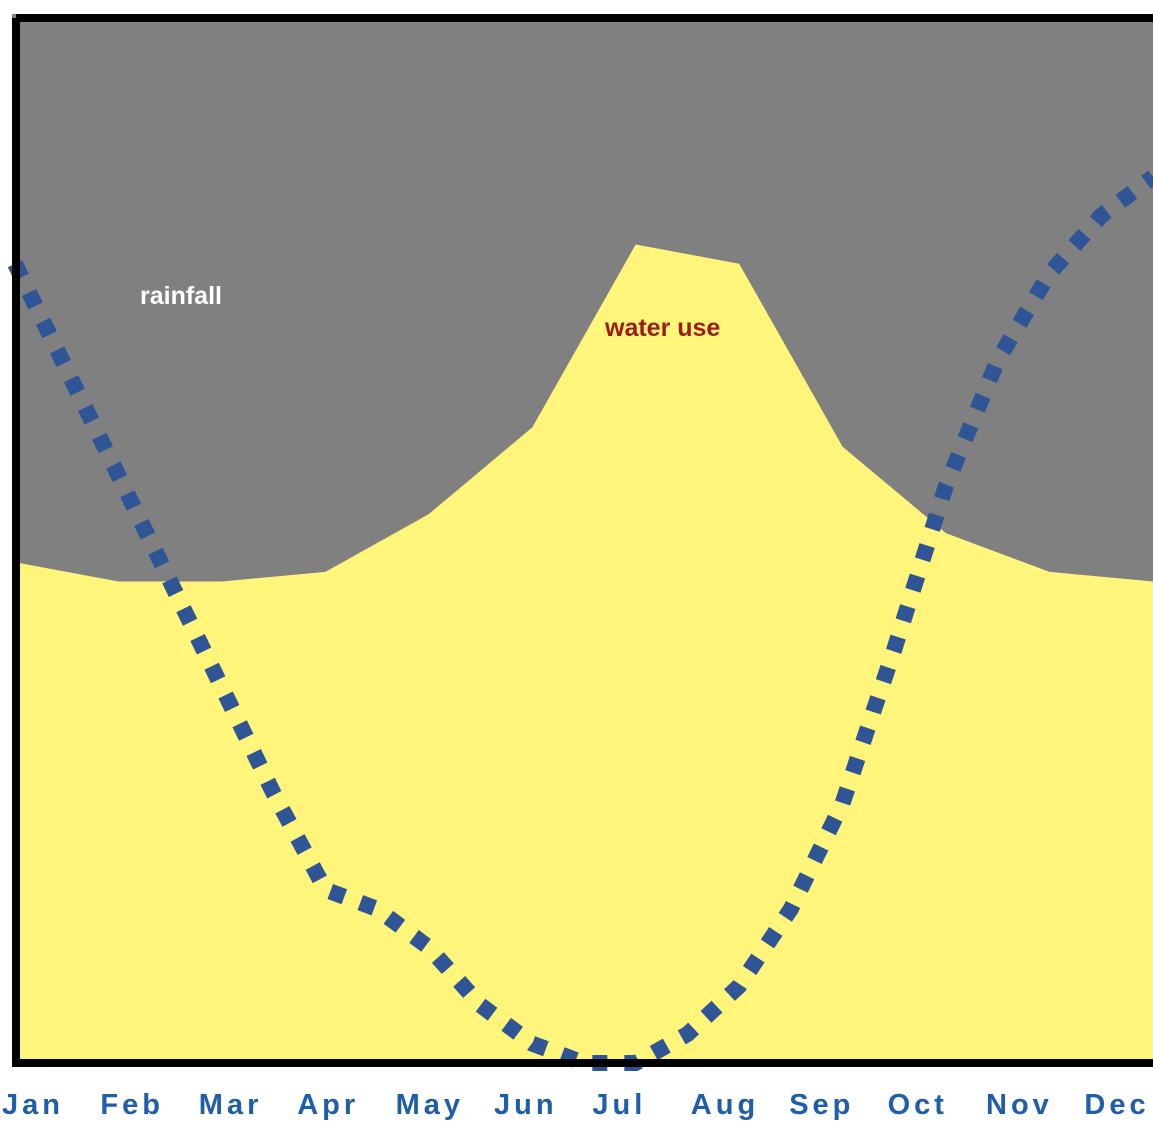  Describe the element at coordinates (526, 1105) in the screenshot. I see `month-tick-label: Jun` at that location.